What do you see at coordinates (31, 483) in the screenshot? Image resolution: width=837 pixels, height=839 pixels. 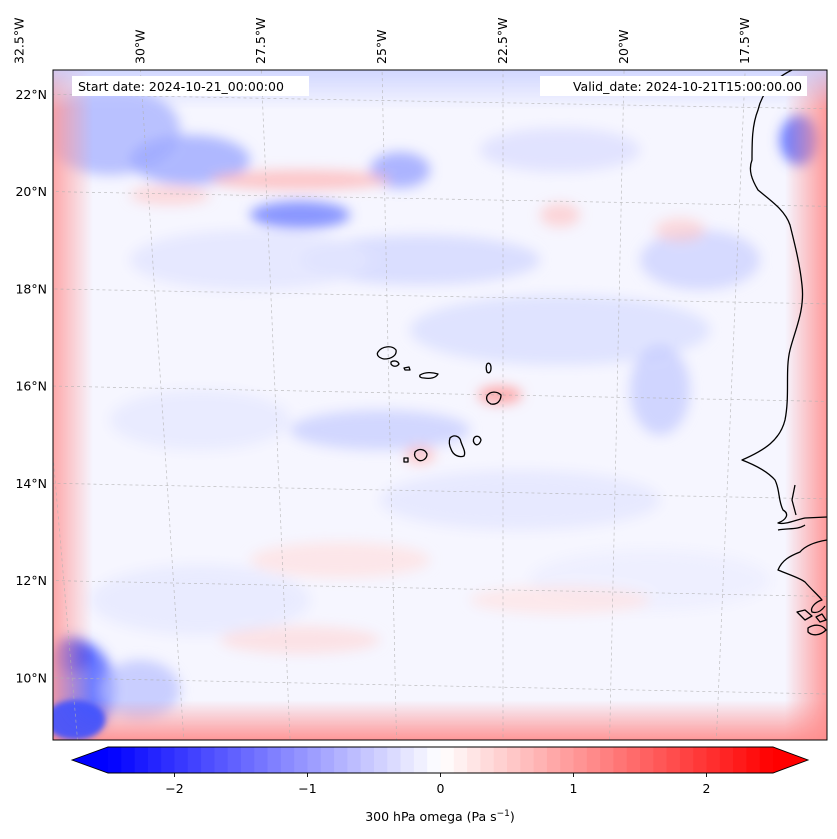 I see `latitude-tick-label: 14°N` at bounding box center [31, 483].